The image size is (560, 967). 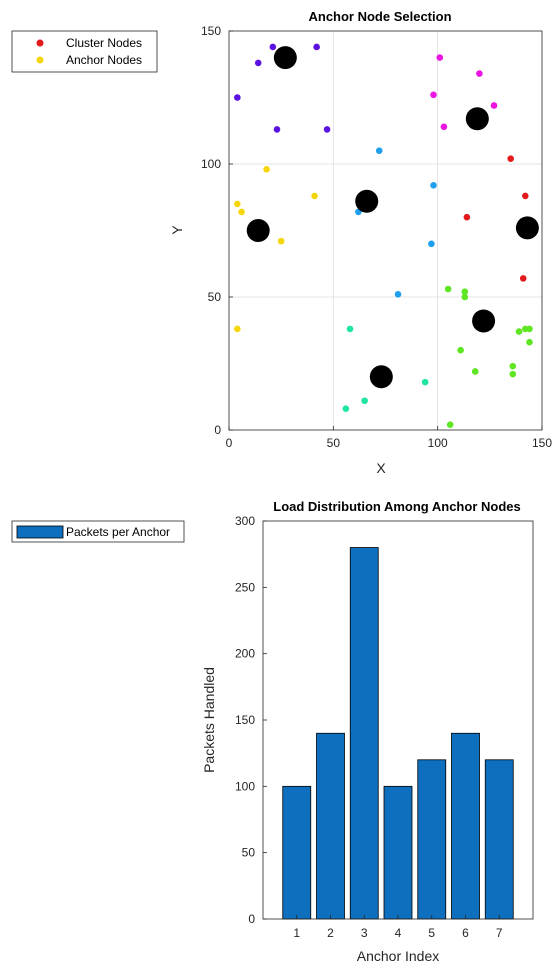 What do you see at coordinates (245, 521) in the screenshot?
I see `bar-y-tick-label: 300` at bounding box center [245, 521].